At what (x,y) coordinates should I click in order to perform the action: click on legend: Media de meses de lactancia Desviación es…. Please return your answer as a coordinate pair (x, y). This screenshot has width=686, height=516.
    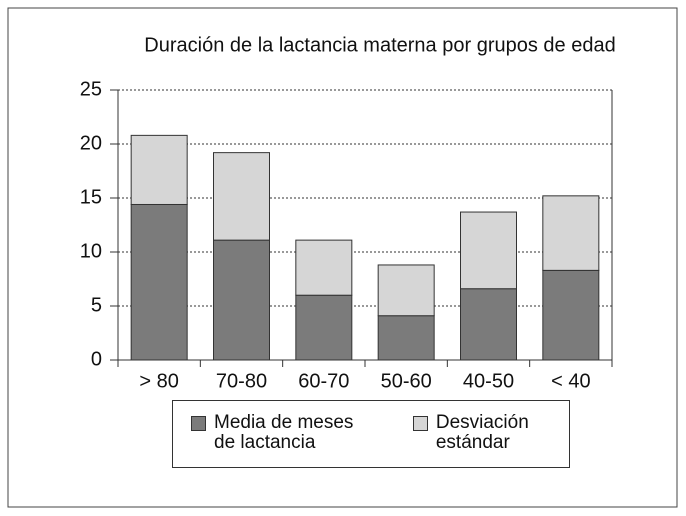
    Looking at the image, I should click on (371, 434).